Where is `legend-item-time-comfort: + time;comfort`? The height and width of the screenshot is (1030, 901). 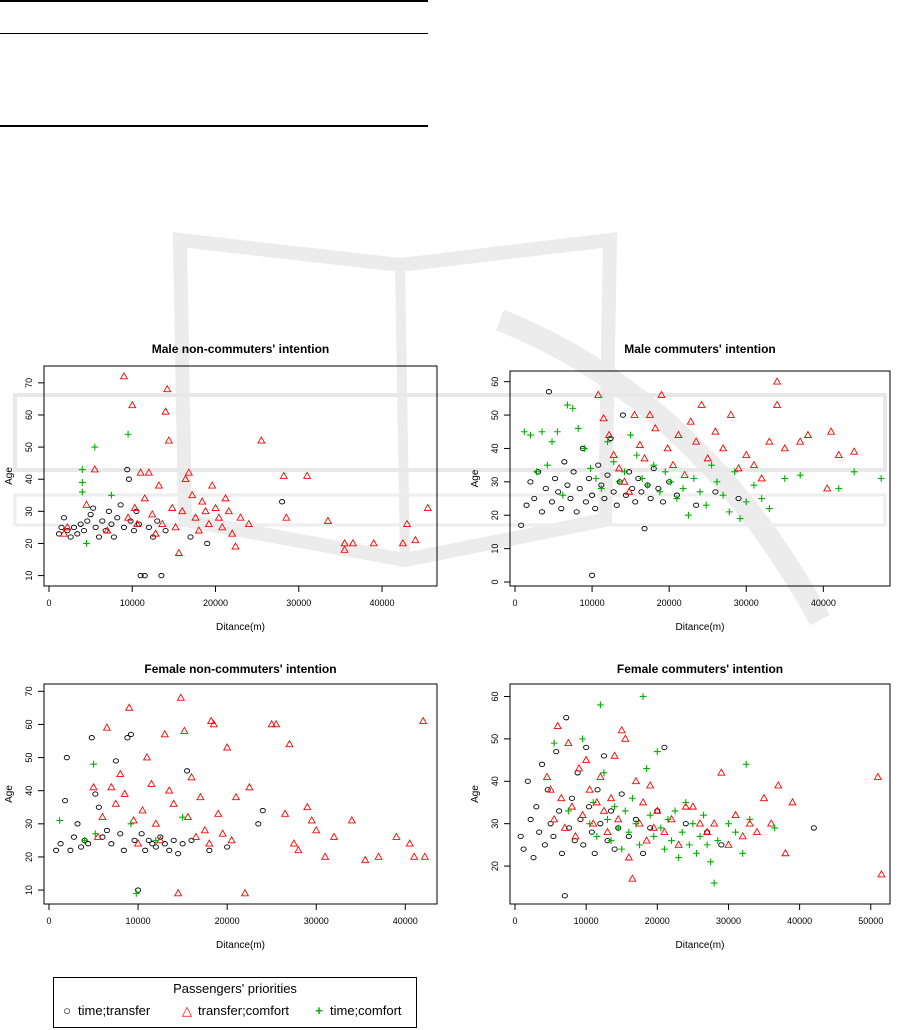
legend-item-time-comfort: + time;comfort is located at coordinates (356, 1010).